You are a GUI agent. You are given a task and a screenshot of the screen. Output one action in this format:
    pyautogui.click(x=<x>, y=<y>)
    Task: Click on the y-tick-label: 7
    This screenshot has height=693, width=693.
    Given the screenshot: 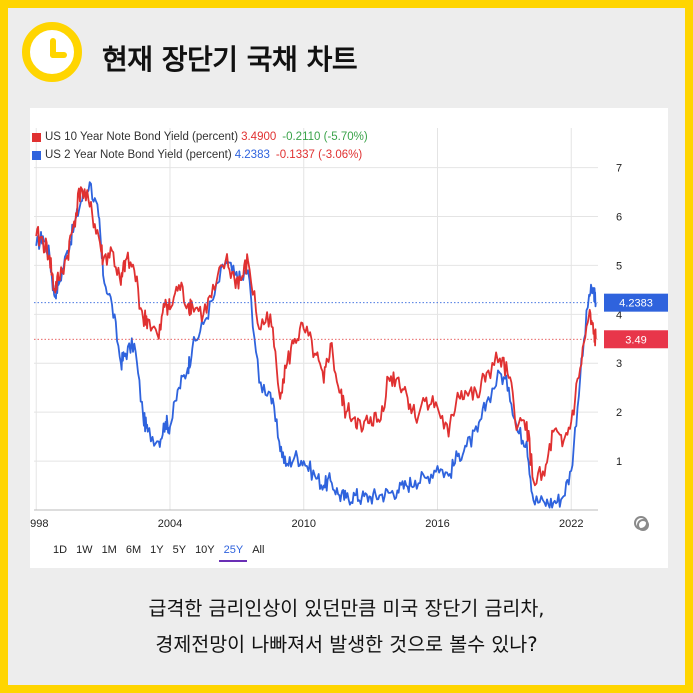 What is the action you would take?
    pyautogui.click(x=619, y=169)
    